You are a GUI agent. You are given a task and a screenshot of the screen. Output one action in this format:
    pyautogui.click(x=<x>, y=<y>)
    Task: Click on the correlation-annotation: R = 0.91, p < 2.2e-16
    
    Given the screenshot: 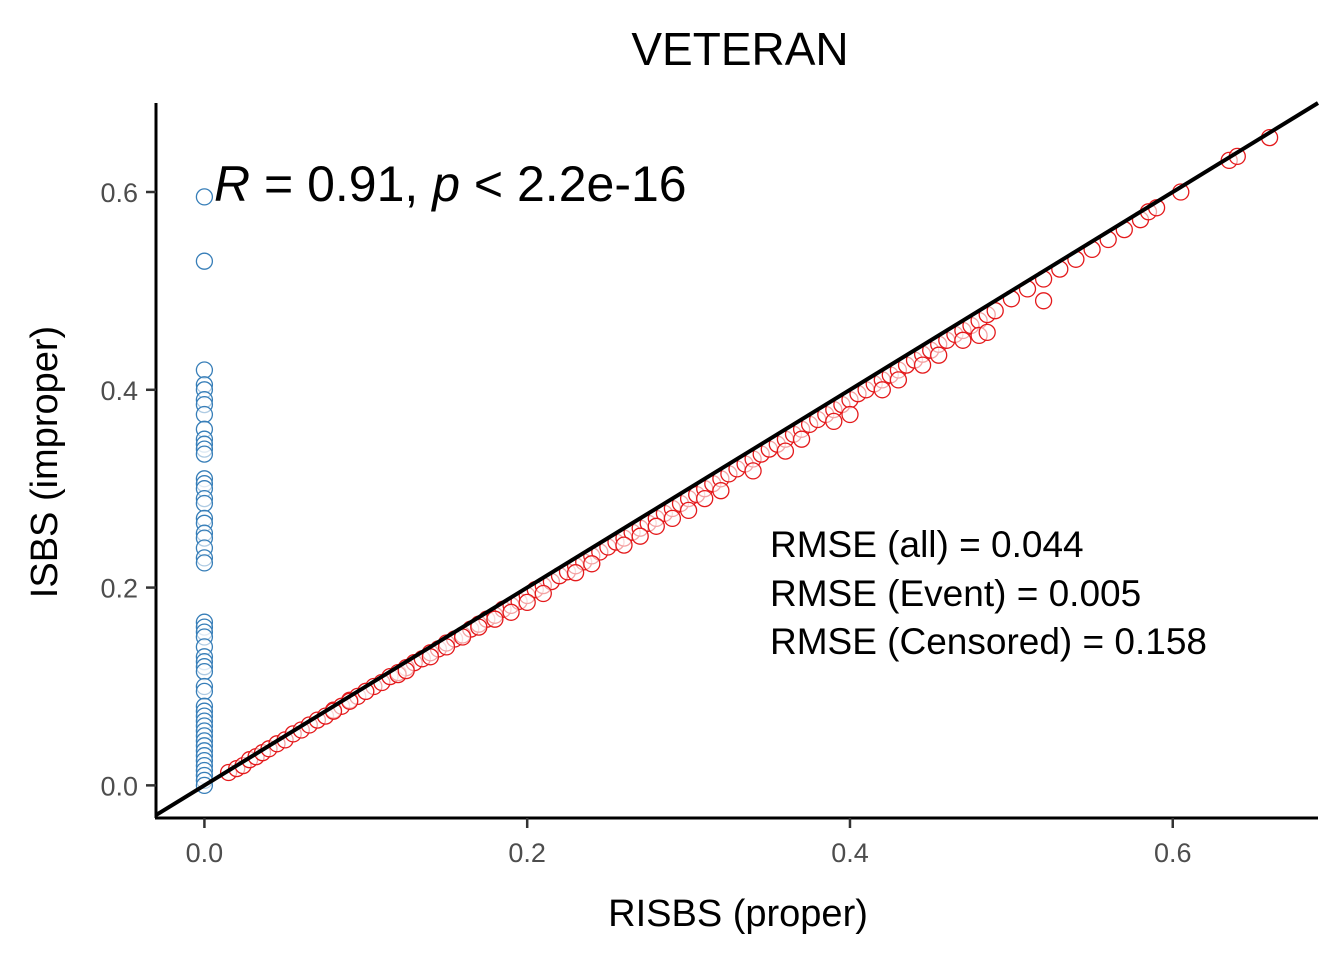 What is the action you would take?
    pyautogui.click(x=450, y=184)
    